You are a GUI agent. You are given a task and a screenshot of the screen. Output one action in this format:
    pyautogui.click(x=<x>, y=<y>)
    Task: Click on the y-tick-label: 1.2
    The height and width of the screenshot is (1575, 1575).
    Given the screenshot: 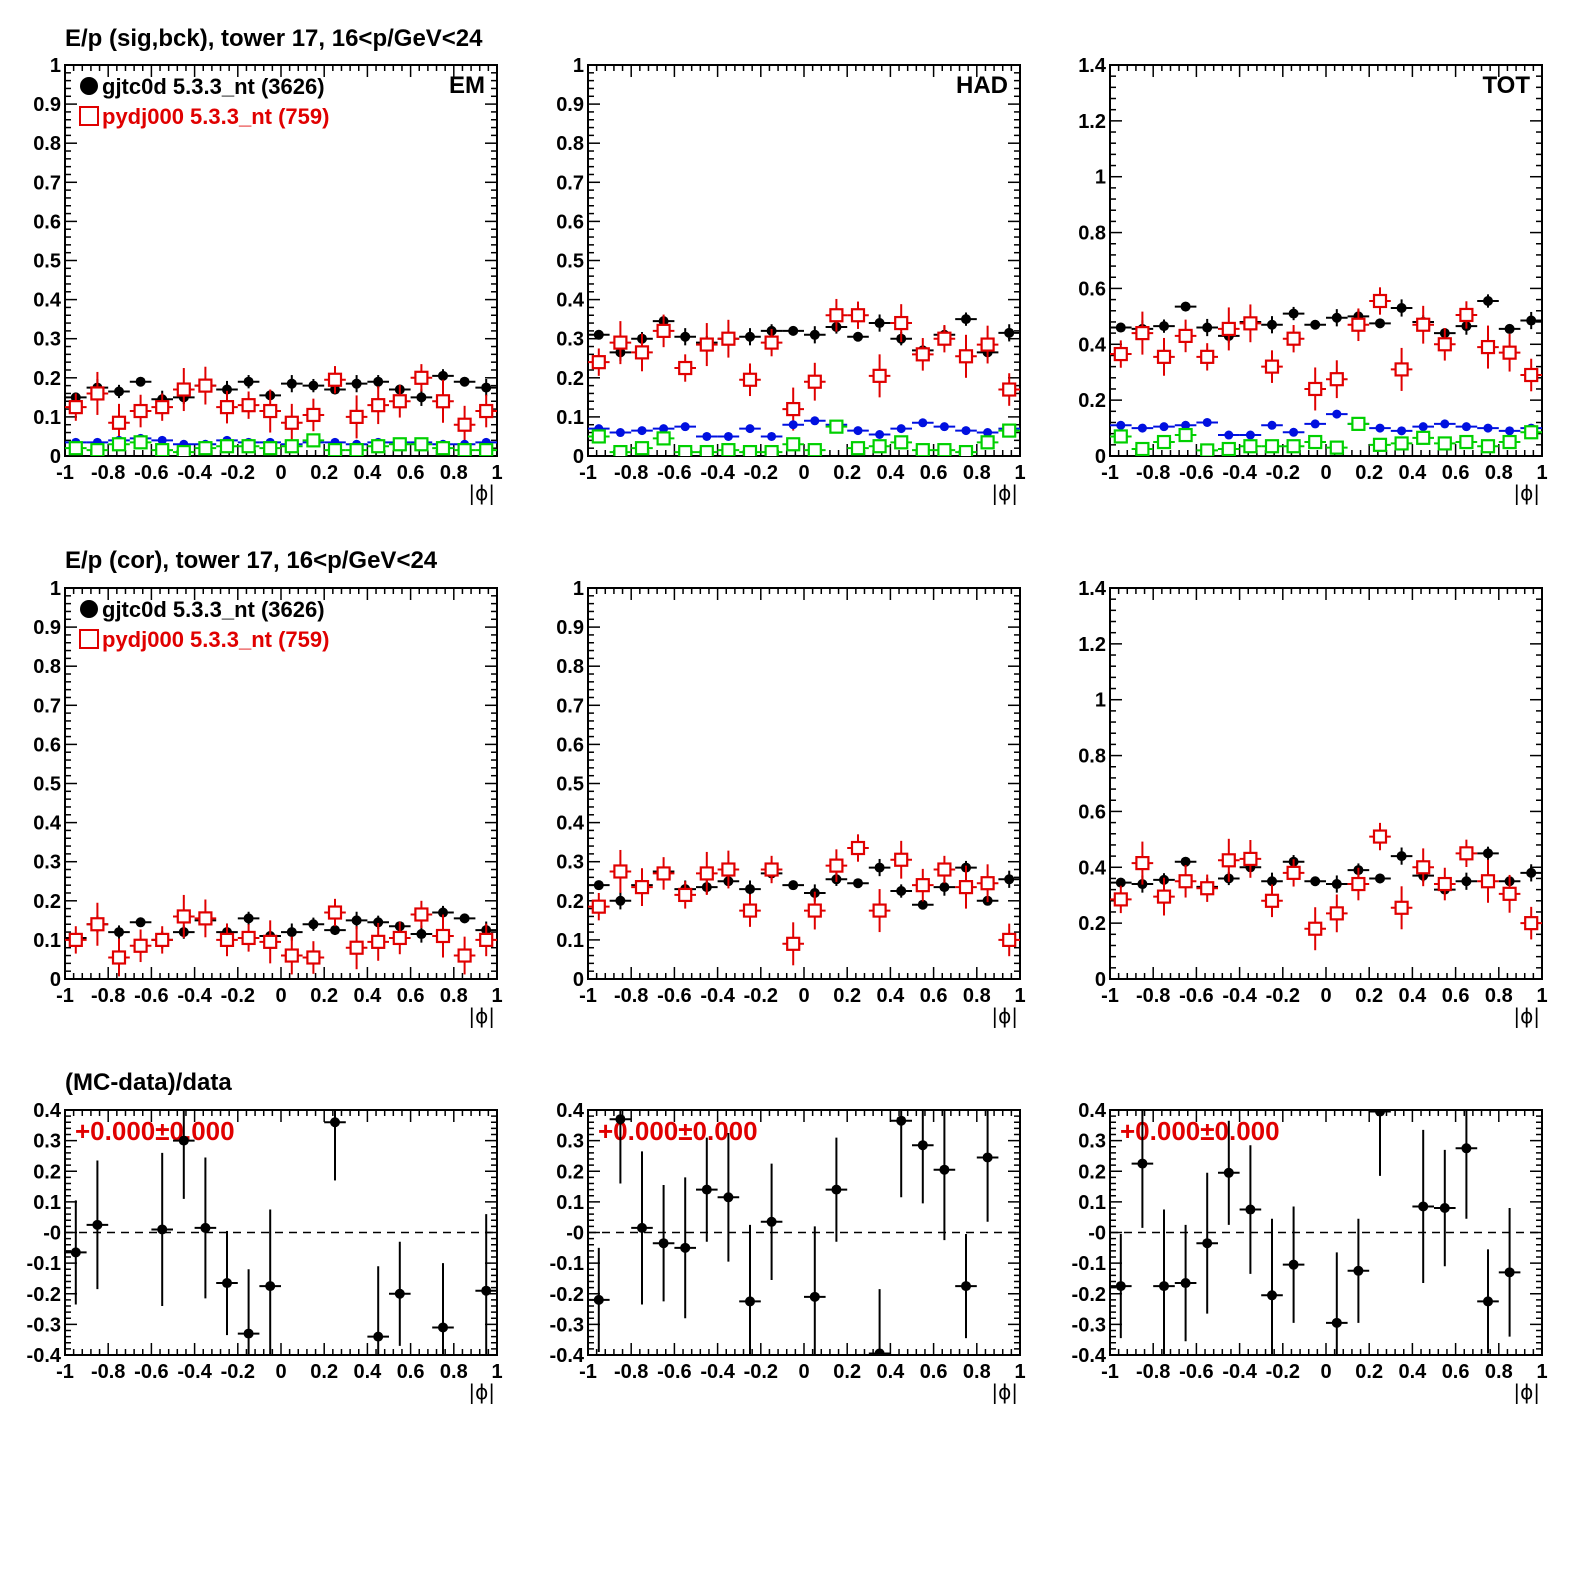 What is the action you would take?
    pyautogui.click(x=1092, y=122)
    